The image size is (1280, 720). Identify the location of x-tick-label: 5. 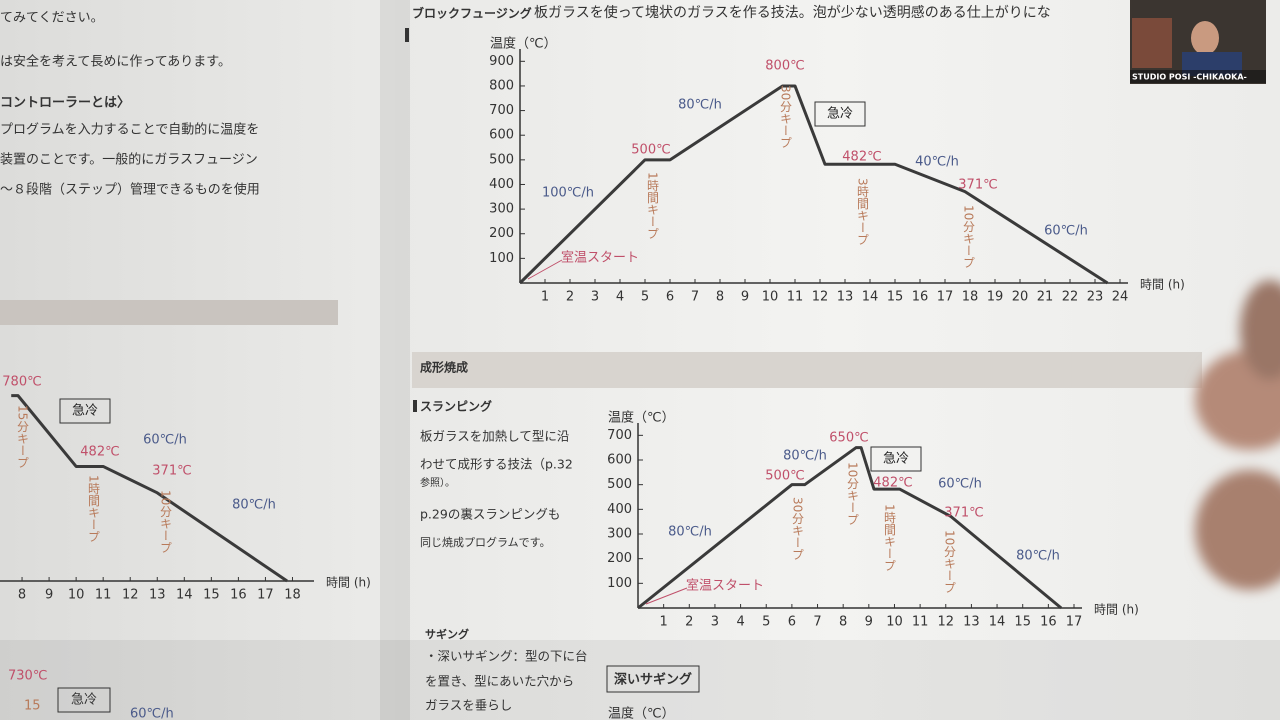
(766, 622).